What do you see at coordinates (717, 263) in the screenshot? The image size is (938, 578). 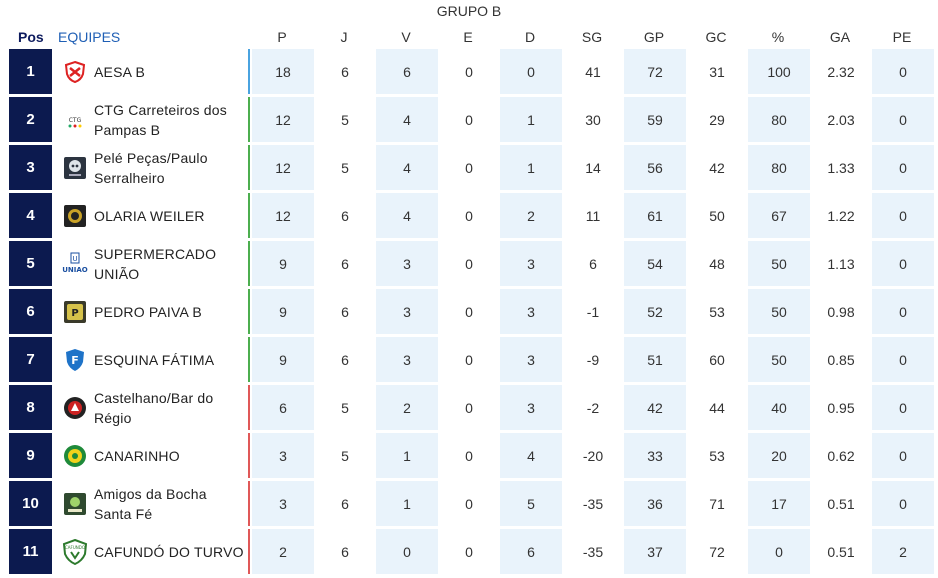 I see `stat-gc: 48` at bounding box center [717, 263].